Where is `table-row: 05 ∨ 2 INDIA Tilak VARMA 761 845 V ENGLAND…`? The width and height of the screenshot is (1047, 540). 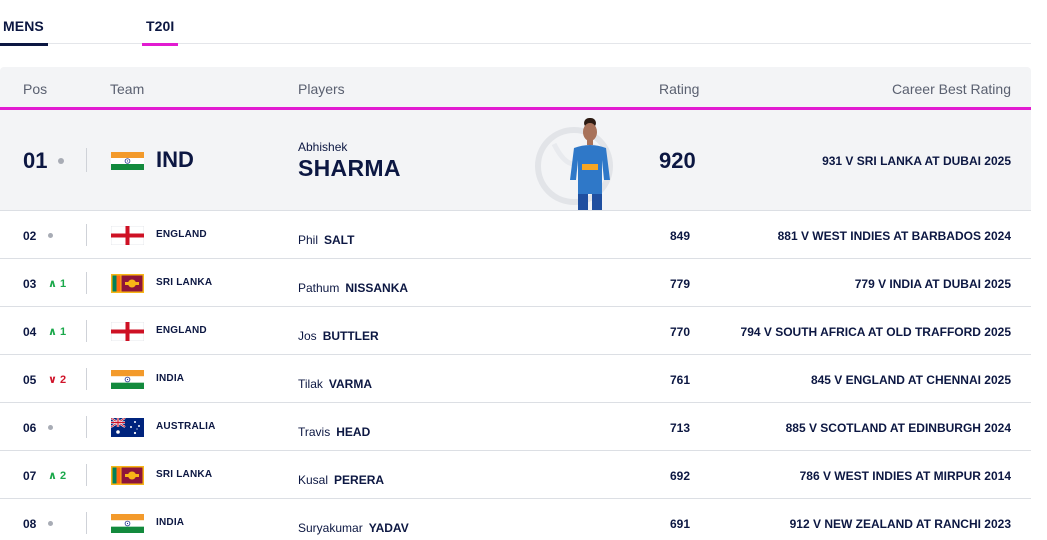 table-row: 05 ∨ 2 INDIA Tilak VARMA 761 845 V ENGLAND… is located at coordinates (515, 379).